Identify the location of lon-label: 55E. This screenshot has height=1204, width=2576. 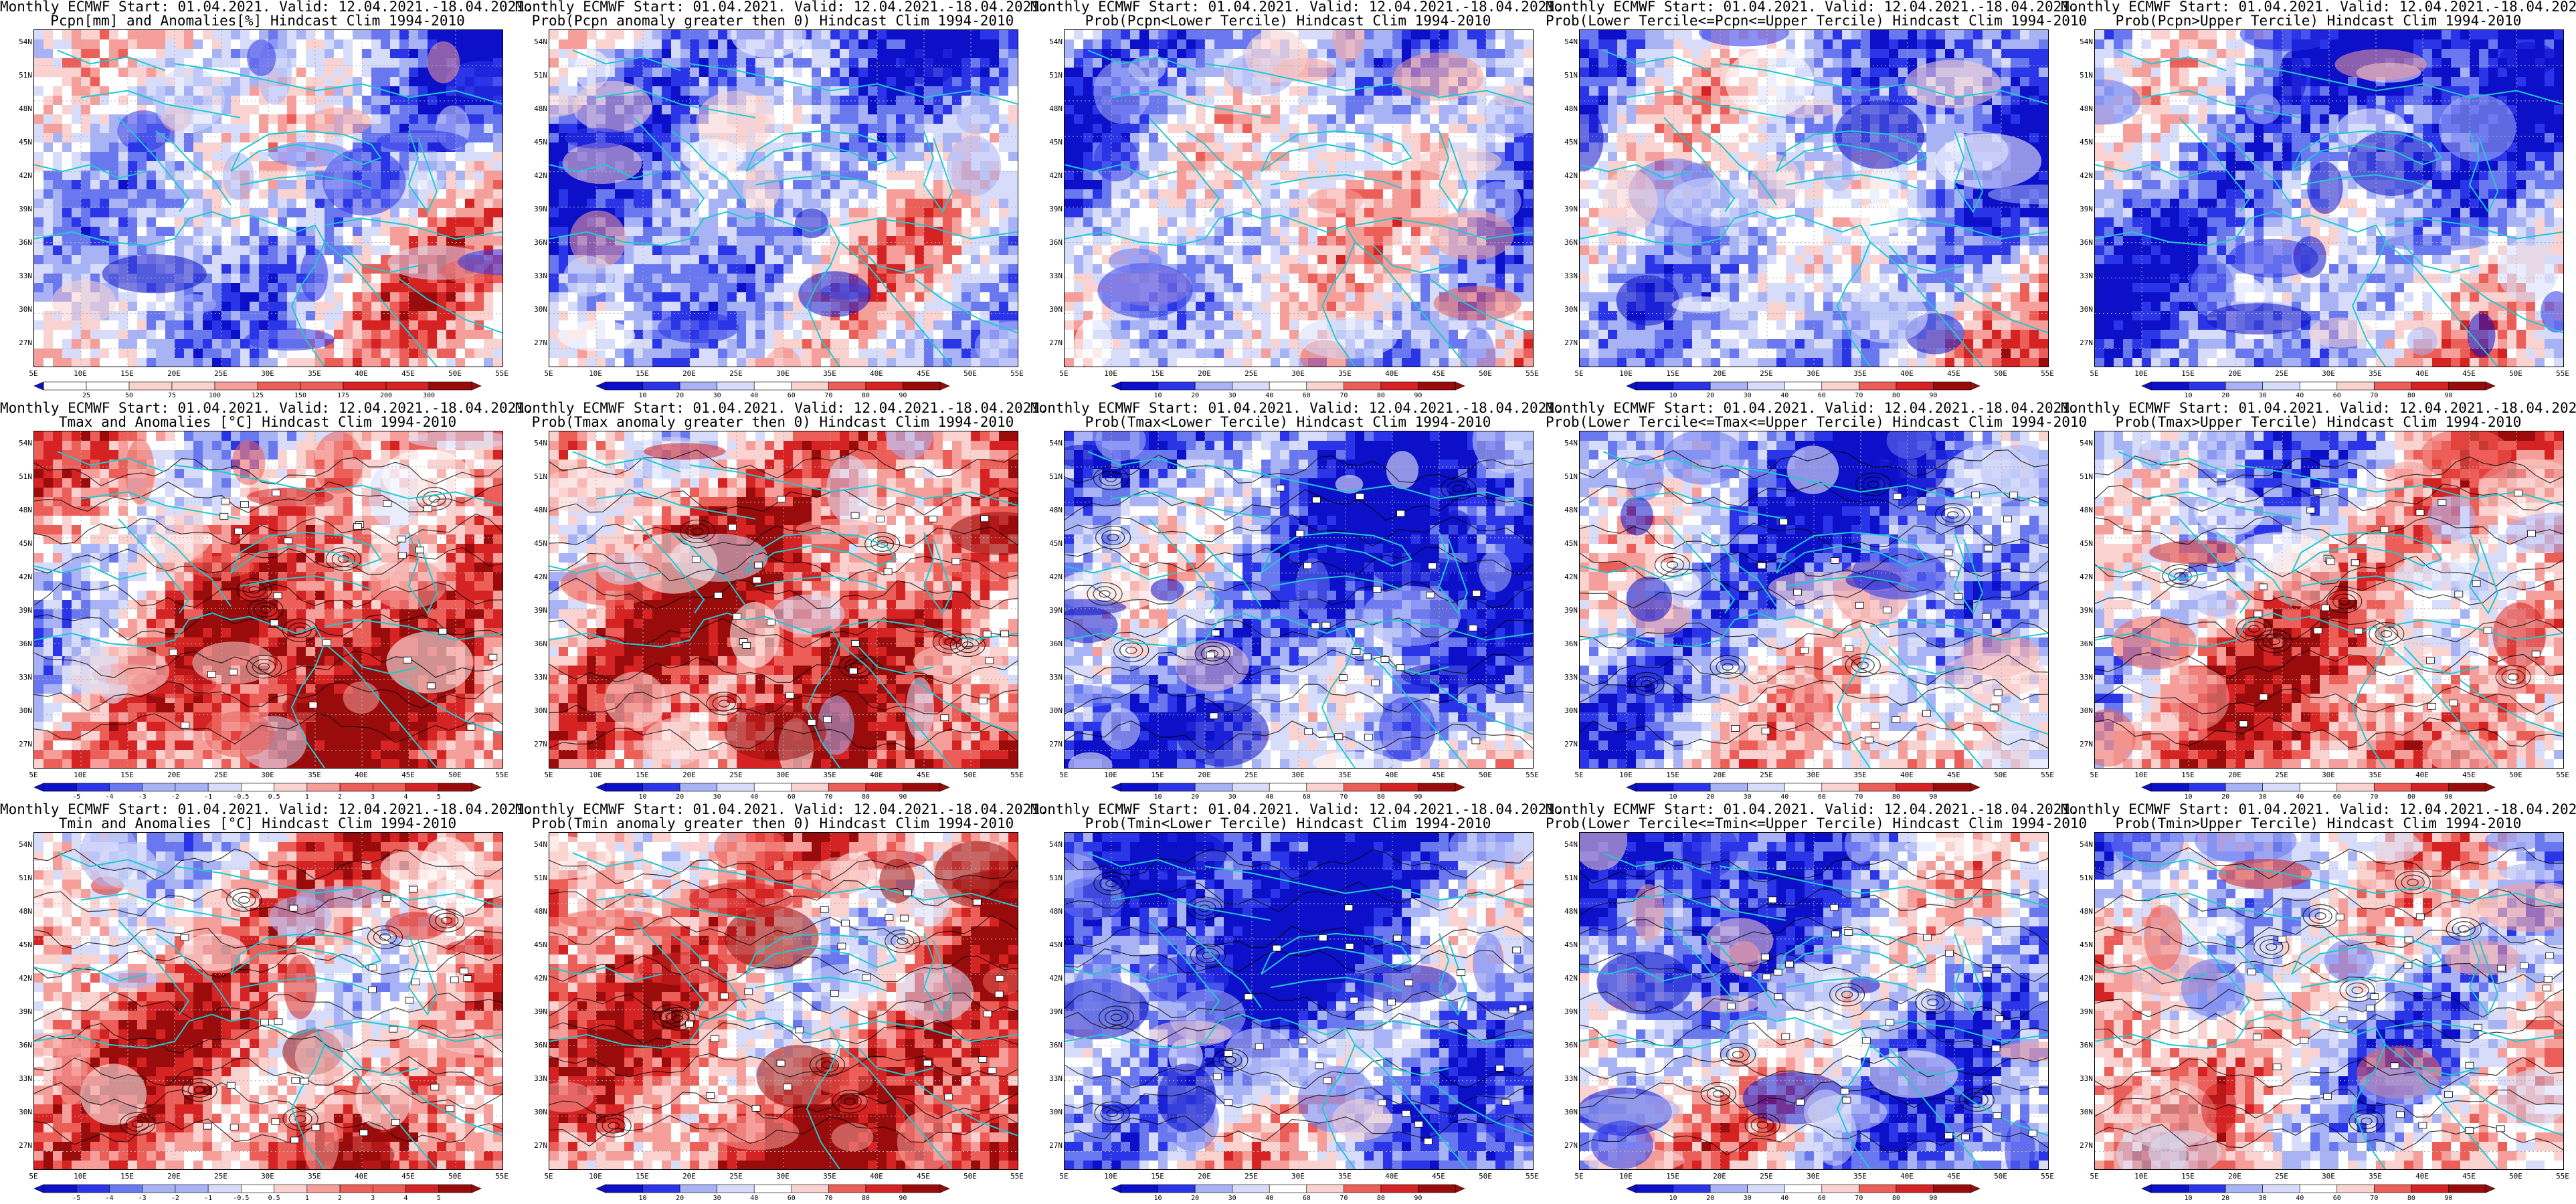
(2562, 775).